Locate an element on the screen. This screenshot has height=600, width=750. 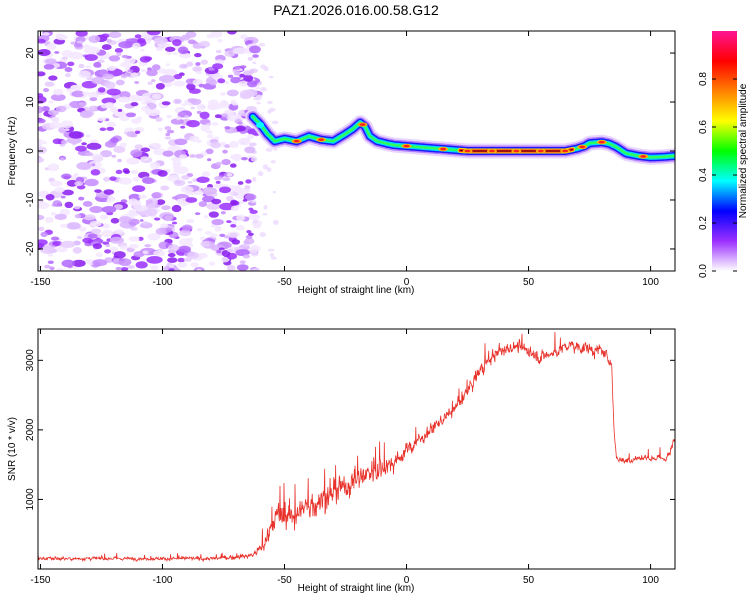
colorbar-tick-label: 0.2 is located at coordinates (703, 223).